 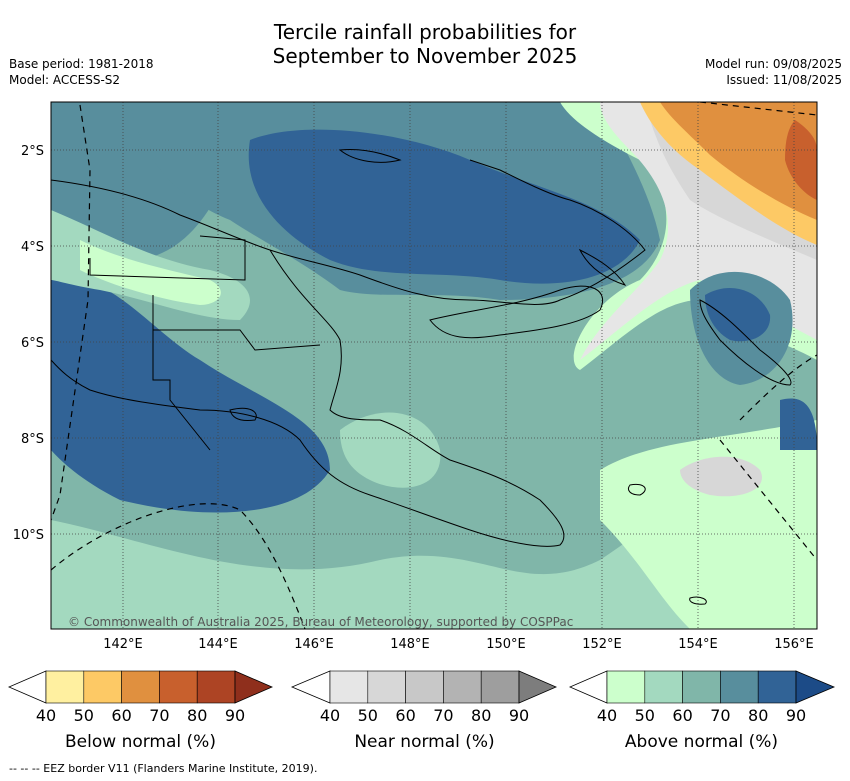 I want to click on lon-label: 142°E, so click(x=123, y=644).